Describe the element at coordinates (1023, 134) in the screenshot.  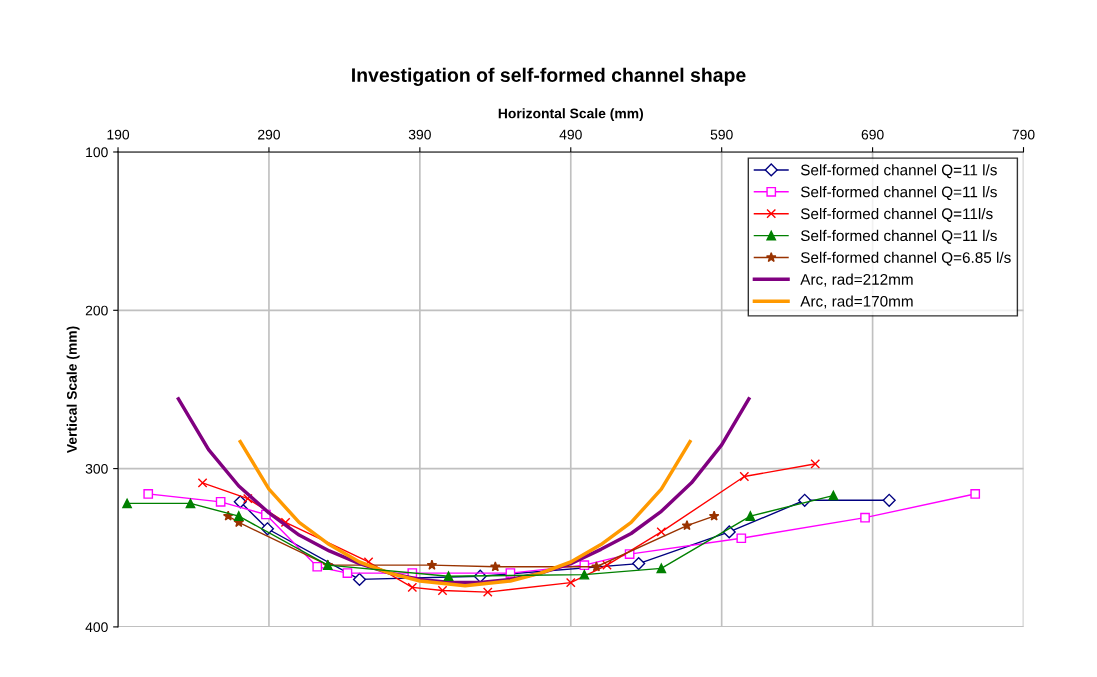
I see `x-tick-label: 790` at that location.